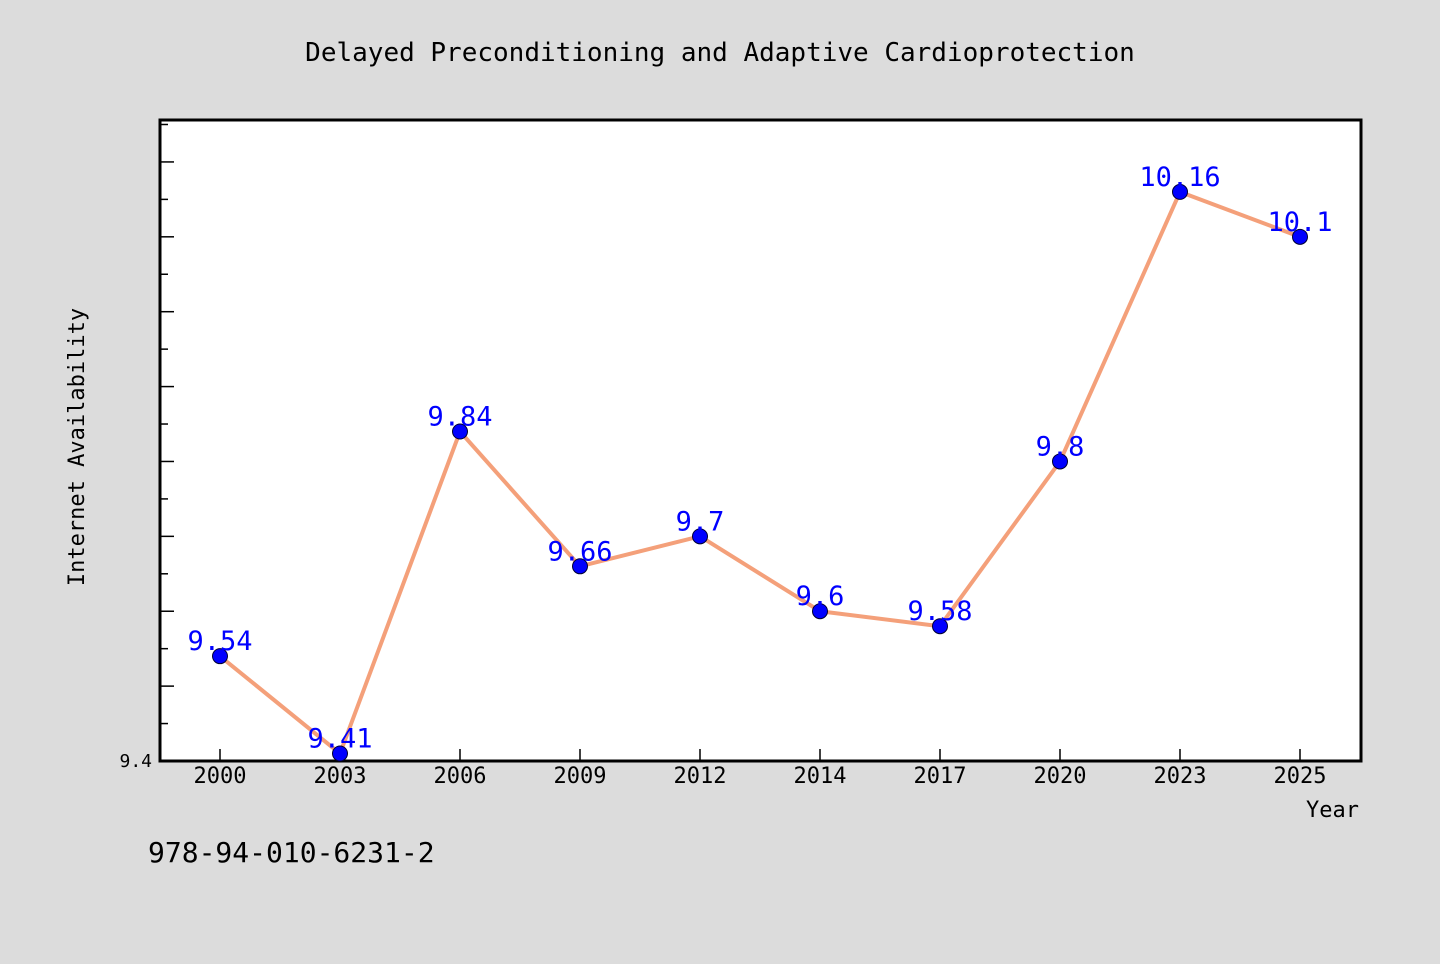 This screenshot has width=1440, height=964. What do you see at coordinates (220, 776) in the screenshot?
I see `x-tick-label: 2000` at bounding box center [220, 776].